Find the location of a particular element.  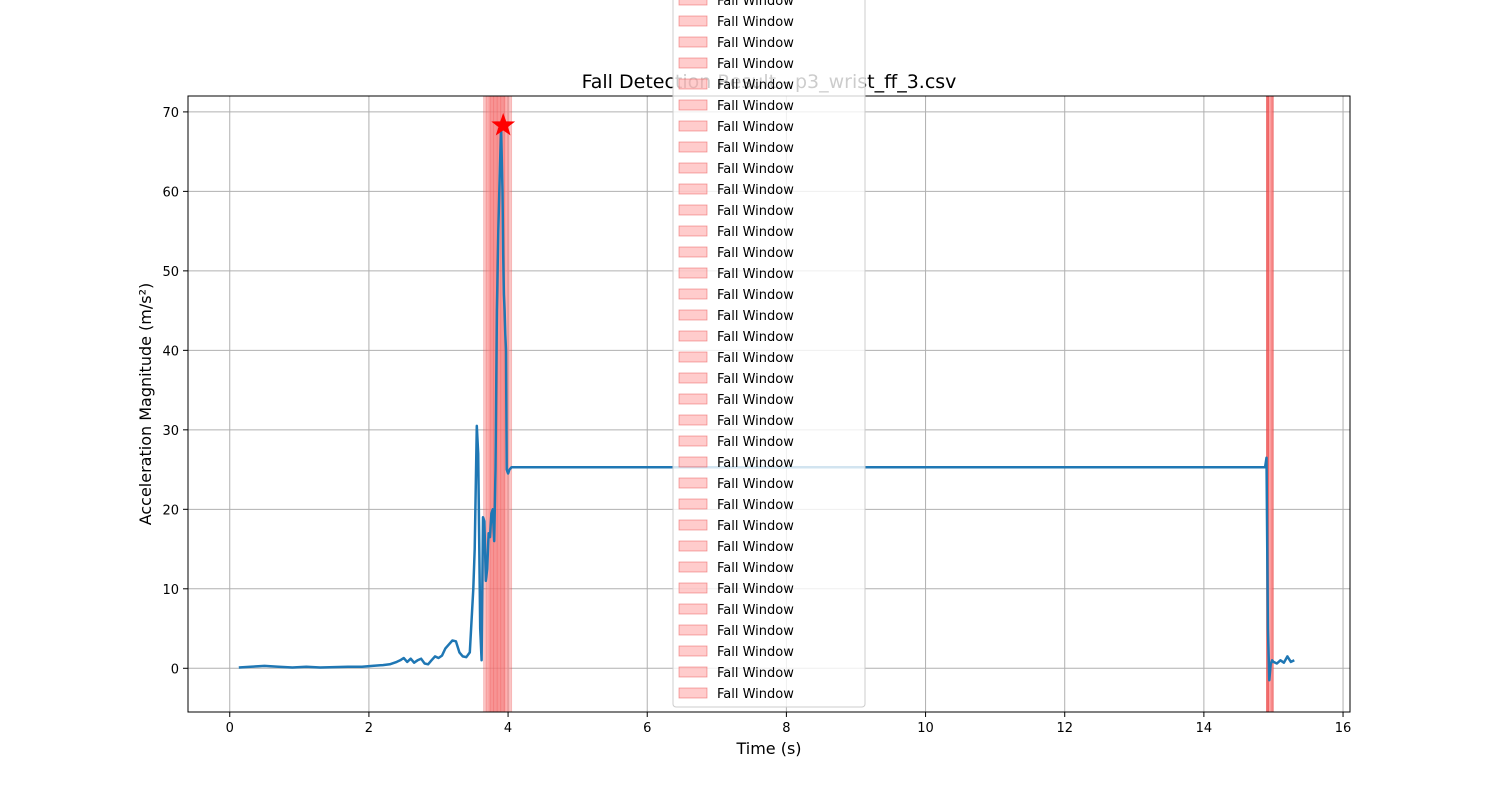

x-tick-label: 14 is located at coordinates (1204, 728).